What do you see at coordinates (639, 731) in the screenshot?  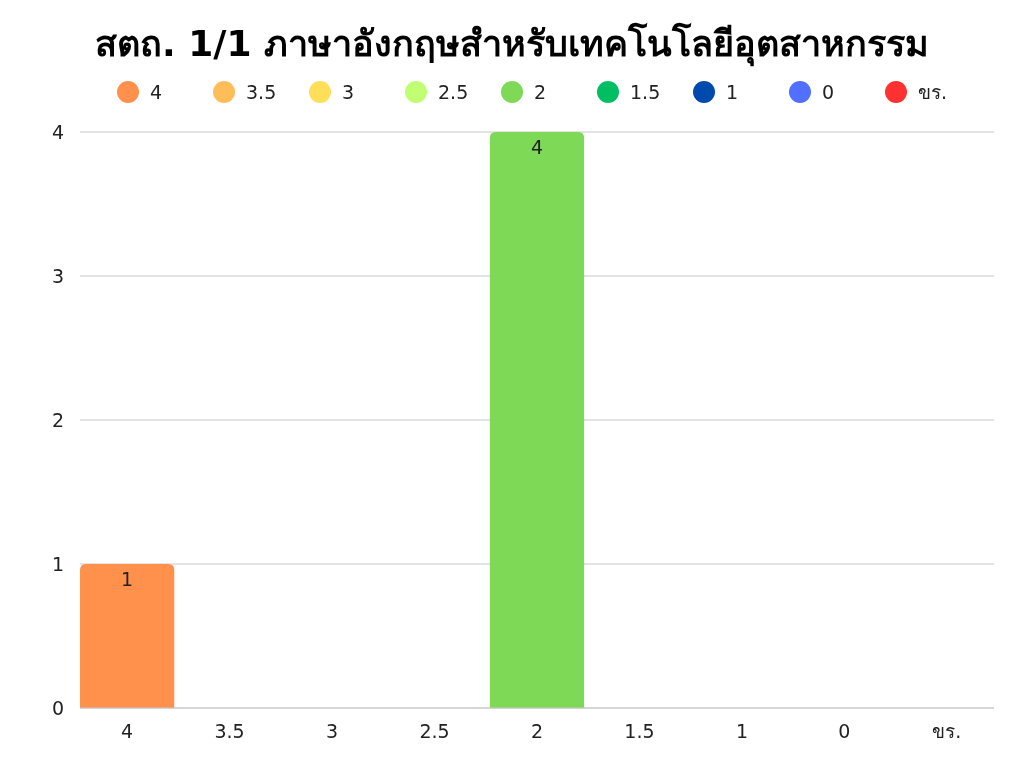 I see `x-tick-label: 1.5` at bounding box center [639, 731].